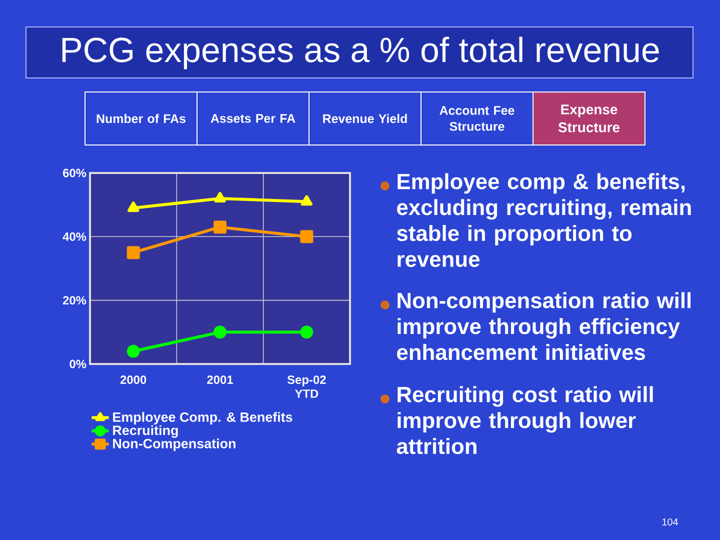  What do you see at coordinates (365, 119) in the screenshot?
I see `text: Revenue Yield` at bounding box center [365, 119].